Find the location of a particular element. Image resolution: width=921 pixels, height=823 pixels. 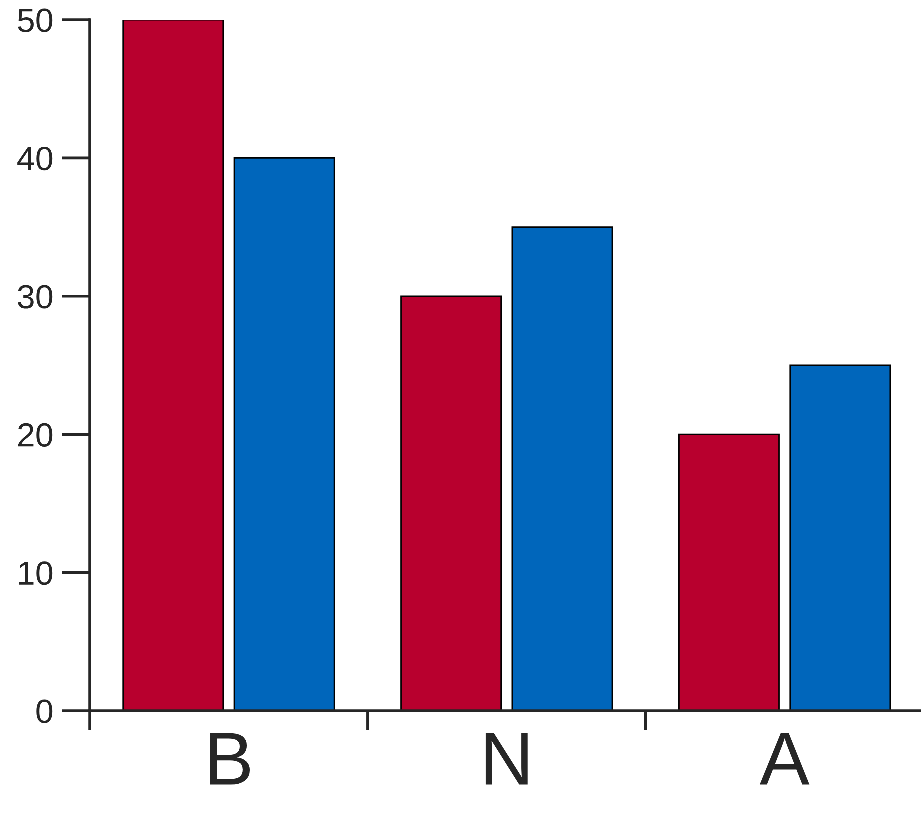

y-tick-label: 30 is located at coordinates (35, 297).